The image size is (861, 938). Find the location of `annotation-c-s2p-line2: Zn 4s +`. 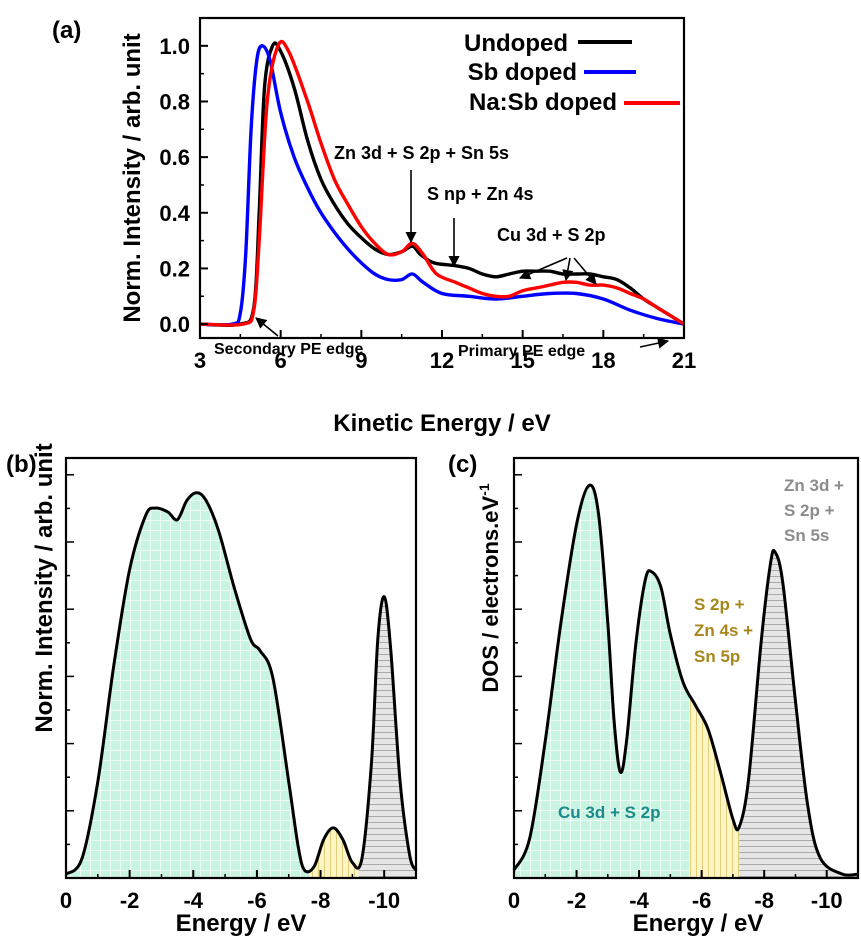

annotation-c-s2p-line2: Zn 4s + is located at coordinates (723, 630).